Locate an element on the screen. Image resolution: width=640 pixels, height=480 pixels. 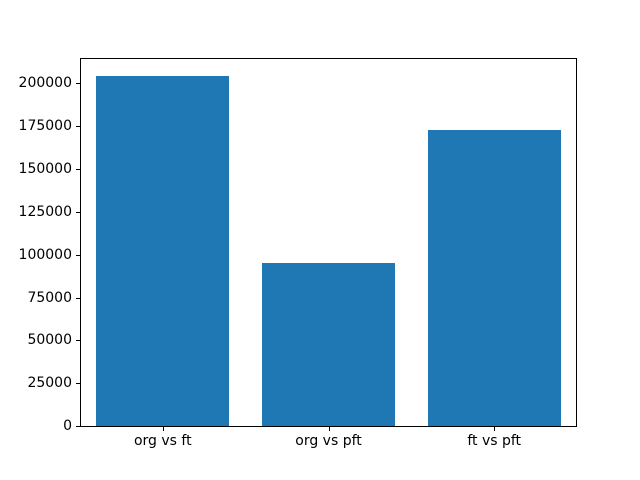
y-tick-label: 200000 is located at coordinates (45, 83).